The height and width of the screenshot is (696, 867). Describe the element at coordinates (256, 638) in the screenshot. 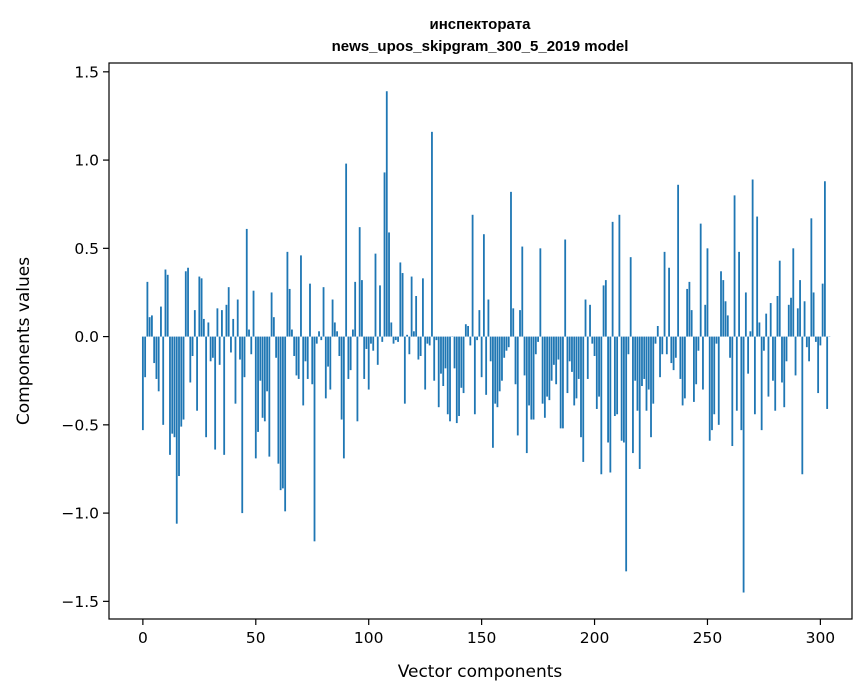

I see `x-tick-label: 50` at that location.